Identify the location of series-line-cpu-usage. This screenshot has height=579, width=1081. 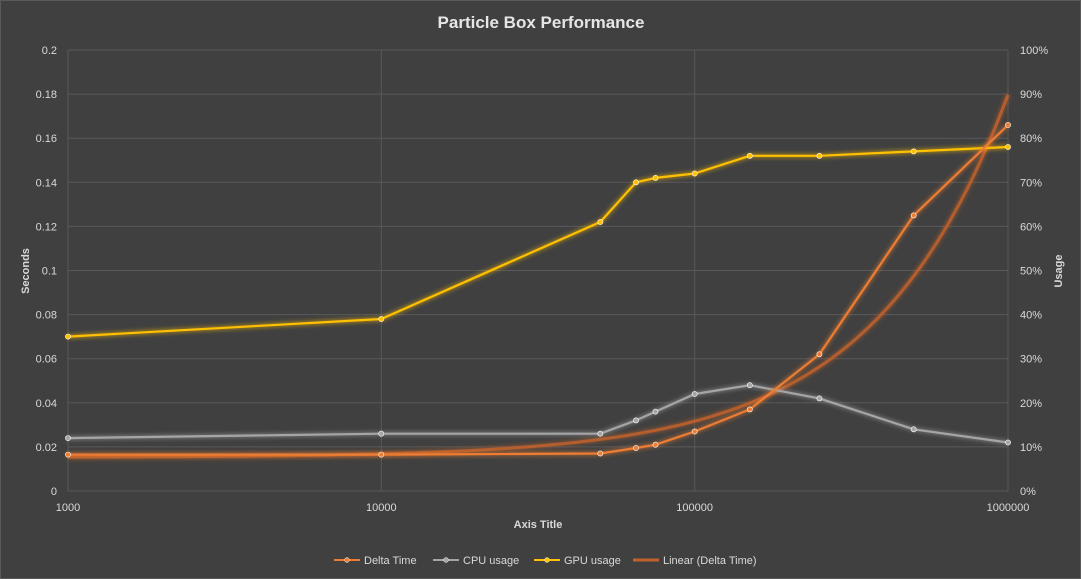
(538, 414).